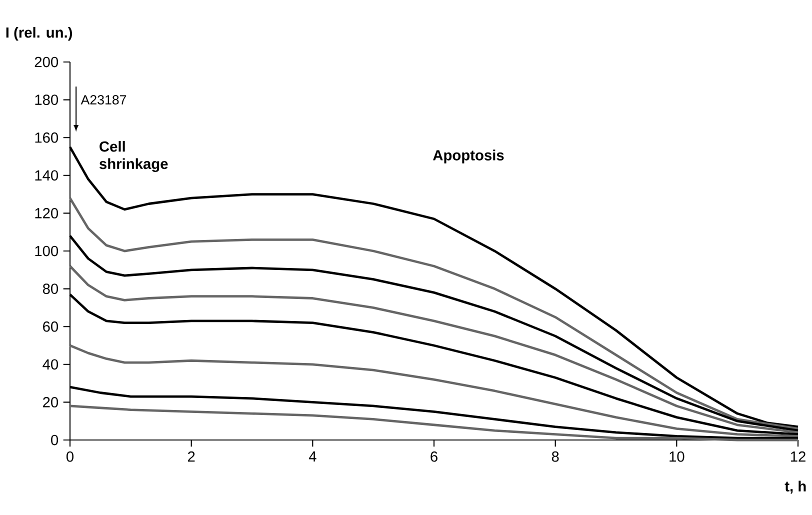 This screenshot has height=515, width=812. Describe the element at coordinates (191, 456) in the screenshot. I see `x-tick-label: 2` at that location.